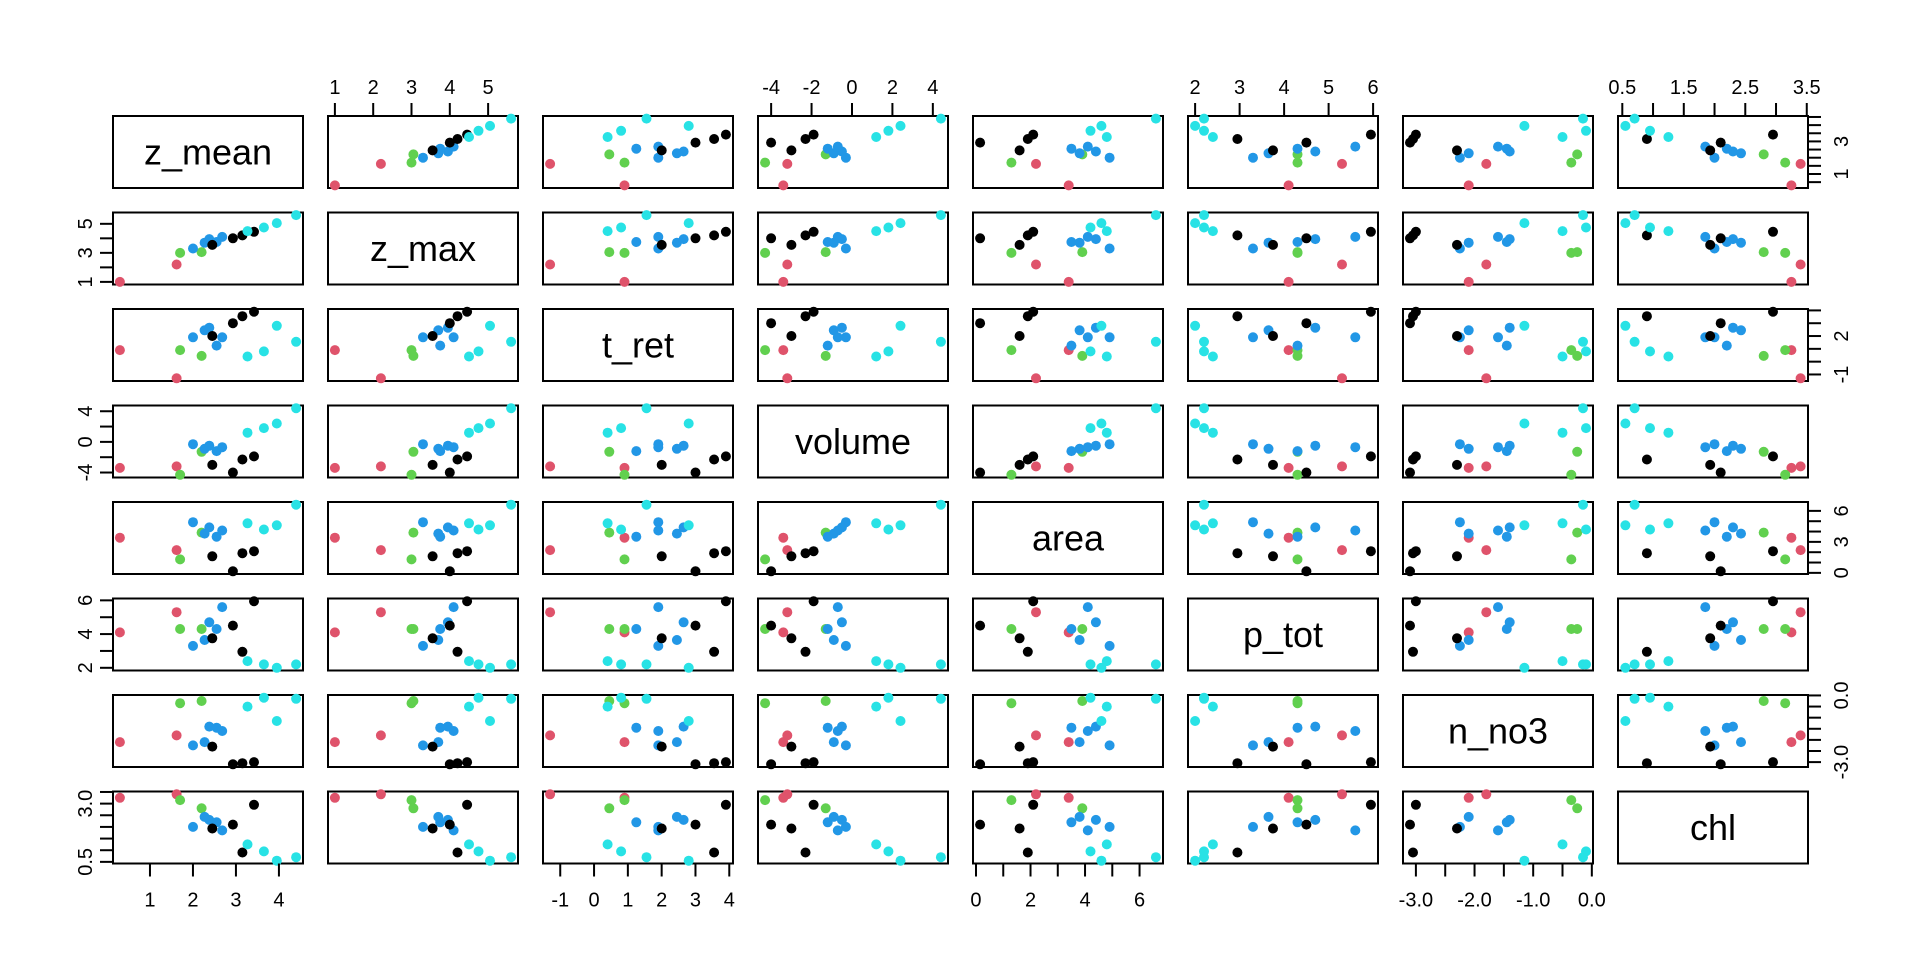 The height and width of the screenshot is (960, 1920). What do you see at coordinates (208, 441) in the screenshot?
I see `panel-volume-vs-z_mean` at bounding box center [208, 441].